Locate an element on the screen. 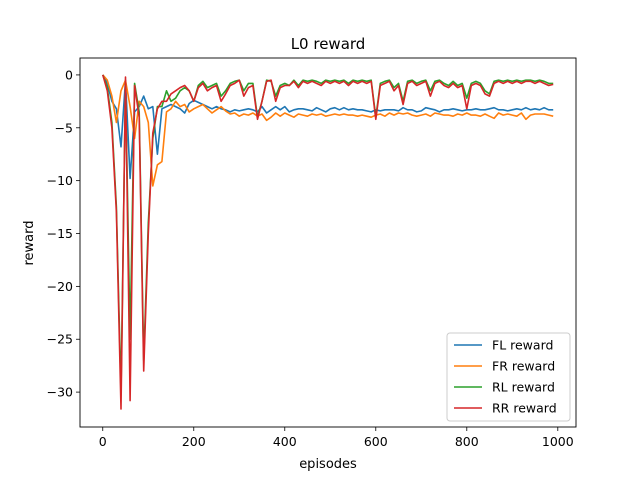  y-tick-label: −30 is located at coordinates (60, 392).